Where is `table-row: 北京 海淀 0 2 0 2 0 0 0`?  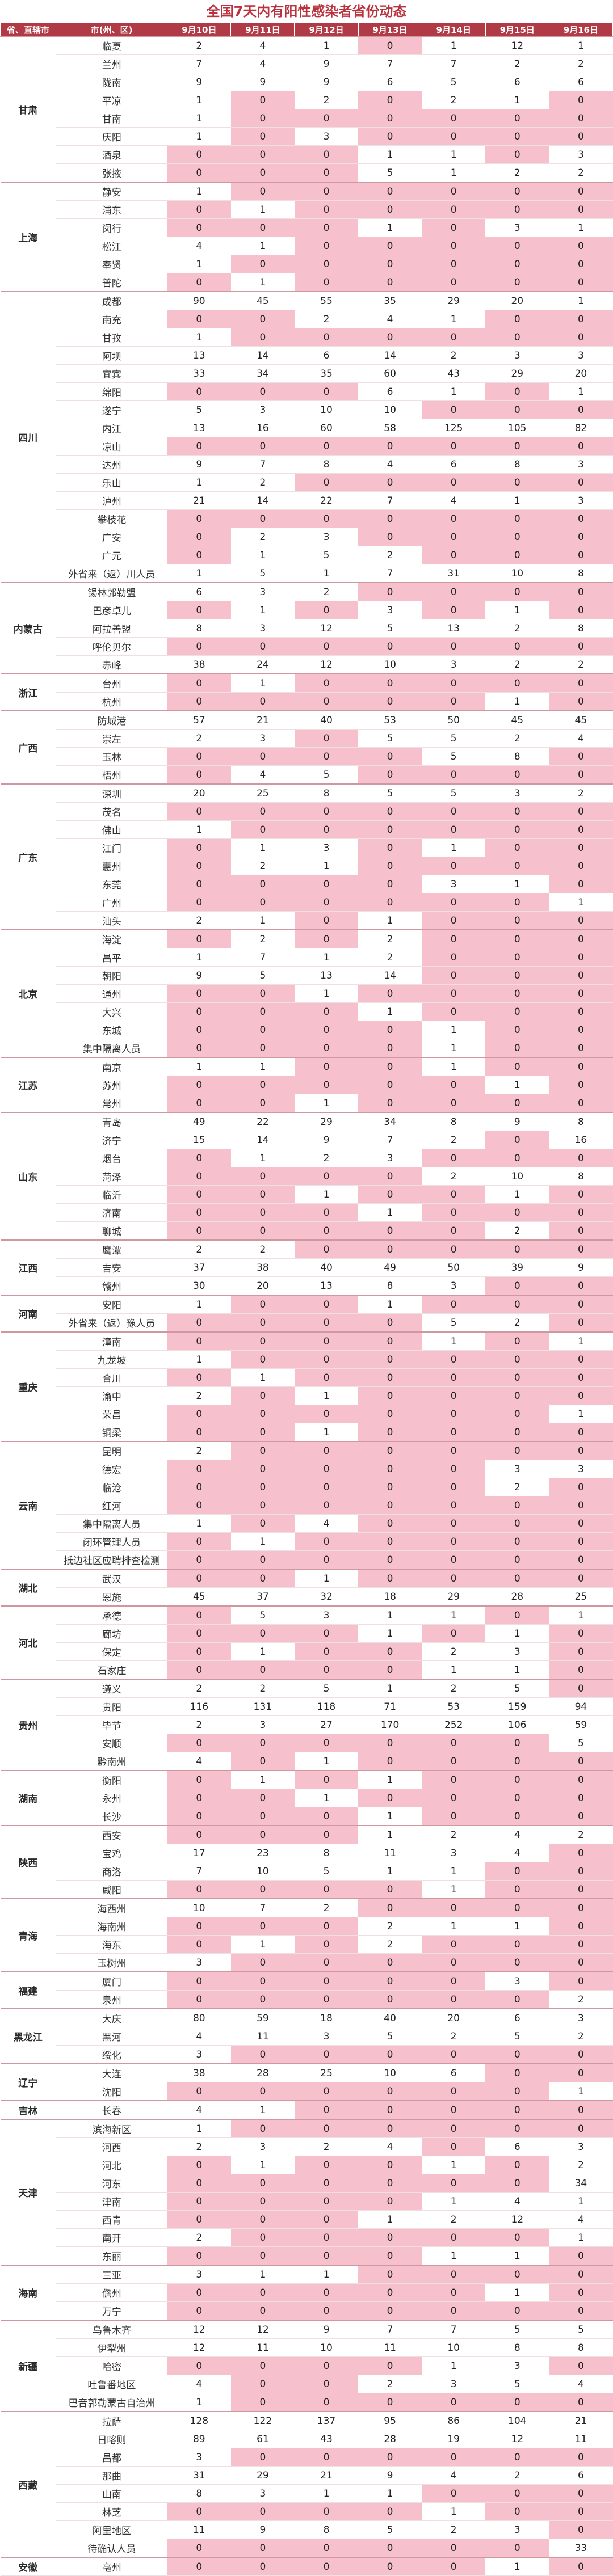 table-row: 北京 海淀 0 2 0 2 0 0 0 is located at coordinates (306, 993).